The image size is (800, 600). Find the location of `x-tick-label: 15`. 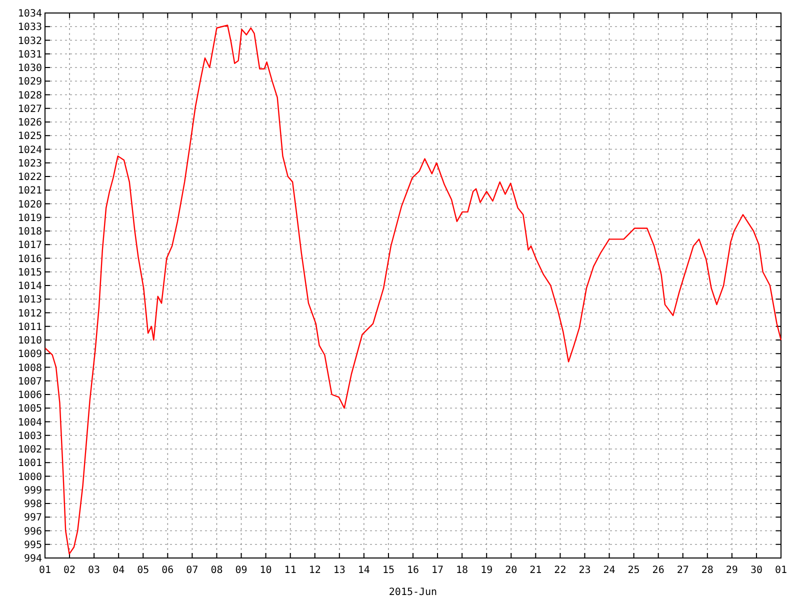

x-tick-label: 15 is located at coordinates (388, 570).